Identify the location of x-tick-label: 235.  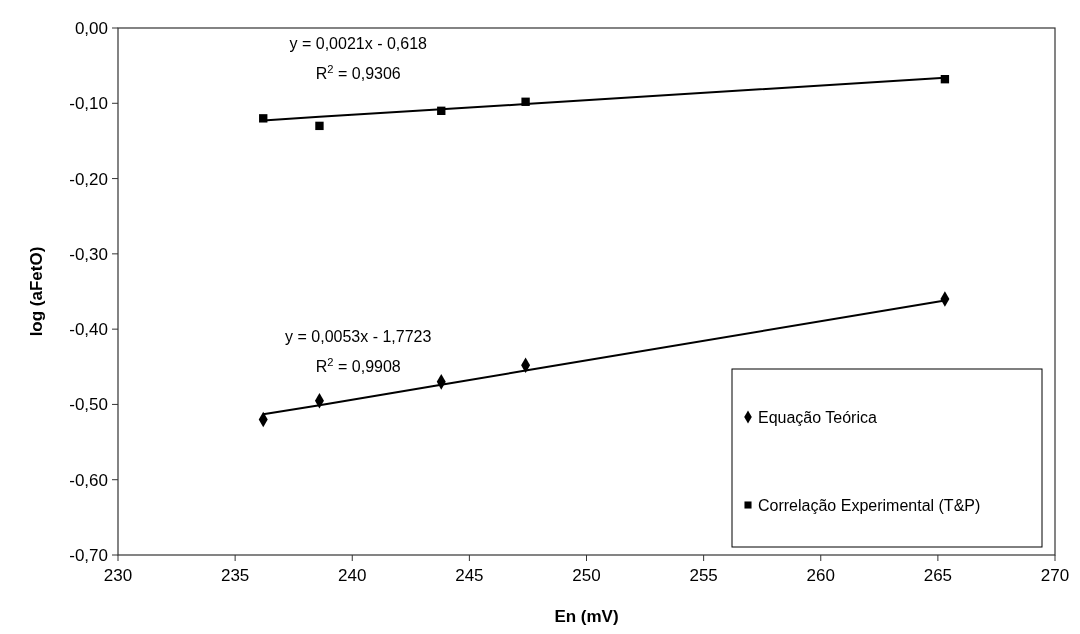
(235, 575).